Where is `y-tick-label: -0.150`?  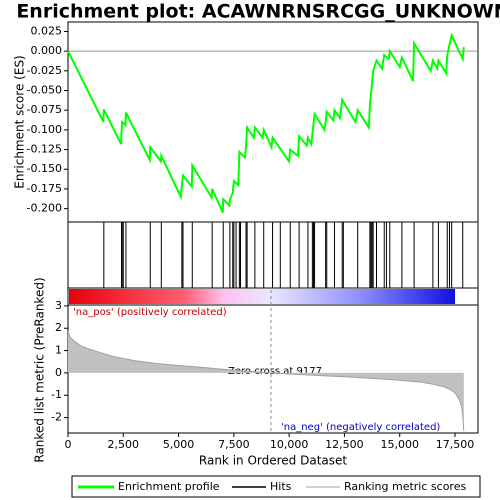 y-tick-label: -0.150 is located at coordinates (44, 168).